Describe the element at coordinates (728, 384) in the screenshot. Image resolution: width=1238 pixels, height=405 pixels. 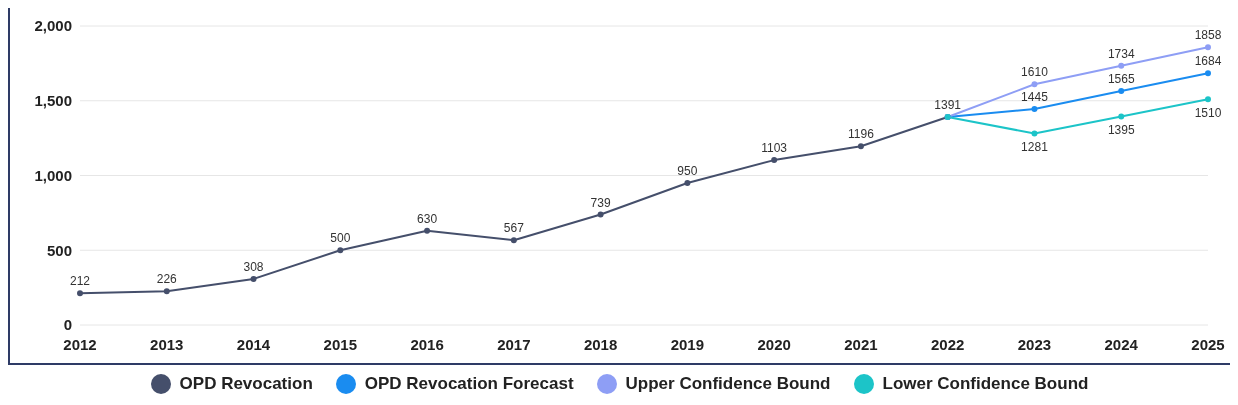
I see `legend-label: Upper Confidence Bound` at that location.